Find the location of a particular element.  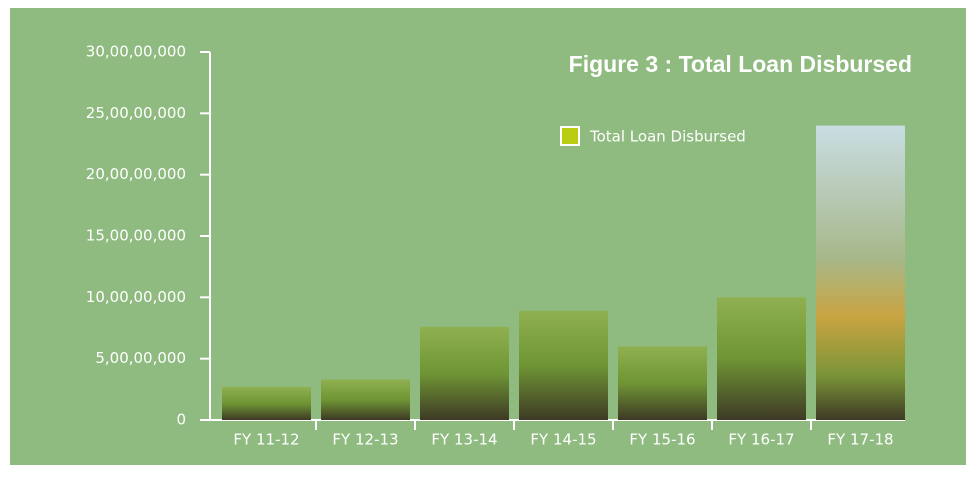

y-tick-label: 5,00,00,000 is located at coordinates (140, 358).